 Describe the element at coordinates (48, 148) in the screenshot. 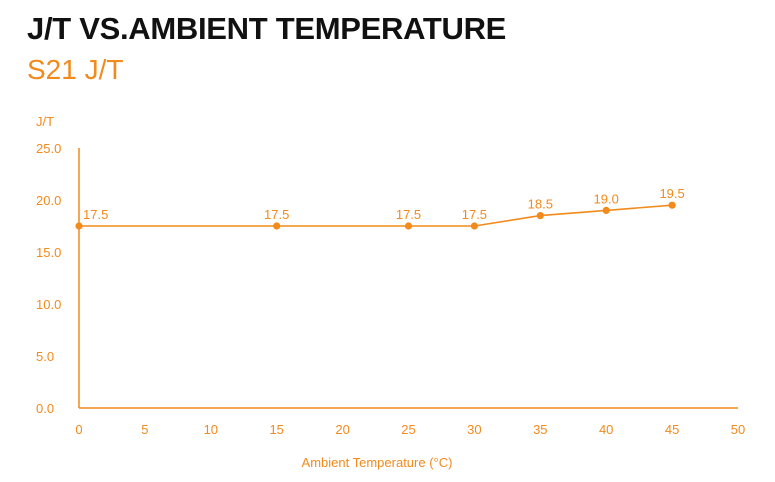

I see `y-tick-label: 25.0` at that location.